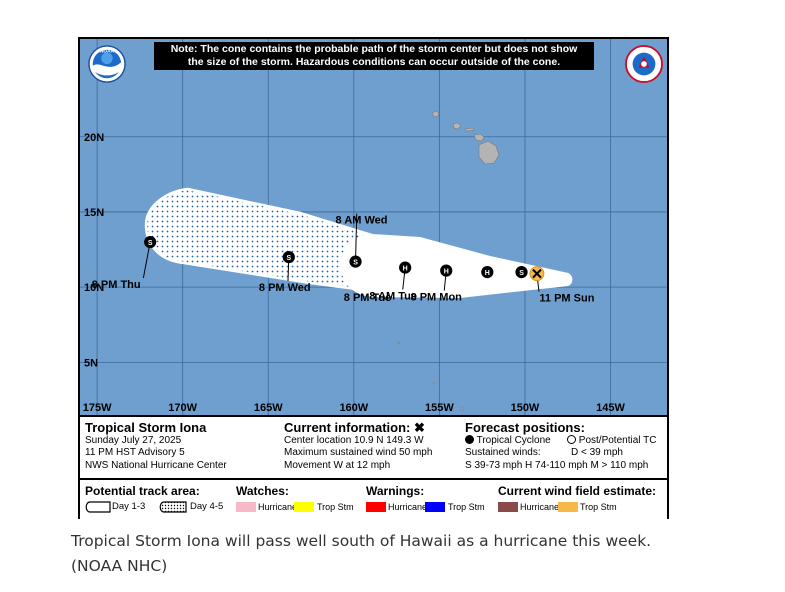 The height and width of the screenshot is (592, 785). Describe the element at coordinates (557, 465) in the screenshot. I see `intensity-classes: S 39-73 mph H 74-110 mph M > 110 mph` at that location.